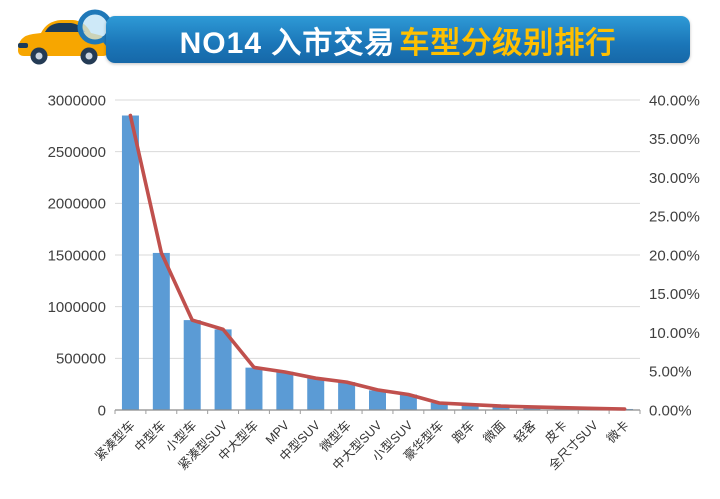  I want to click on left-axis-tick-label: 2000000, so click(77, 204).